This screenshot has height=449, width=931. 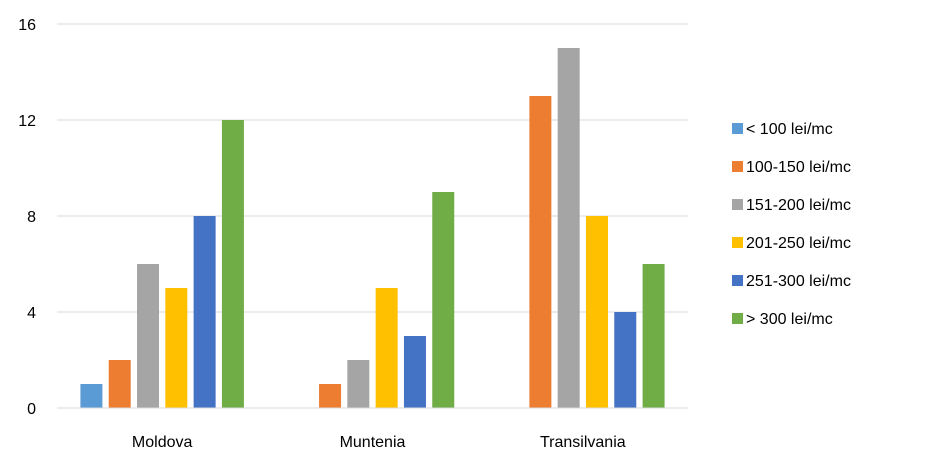 I want to click on y-tick-label: 4, so click(x=31, y=313).